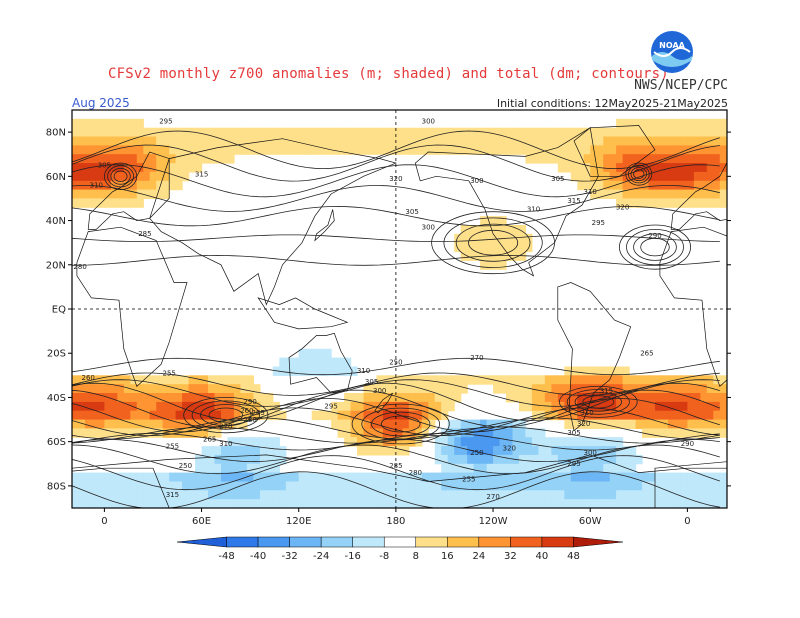 Image resolution: width=800 pixels, height=618 pixels. Describe the element at coordinates (557, 542) in the screenshot. I see `colorbar-segment` at that location.